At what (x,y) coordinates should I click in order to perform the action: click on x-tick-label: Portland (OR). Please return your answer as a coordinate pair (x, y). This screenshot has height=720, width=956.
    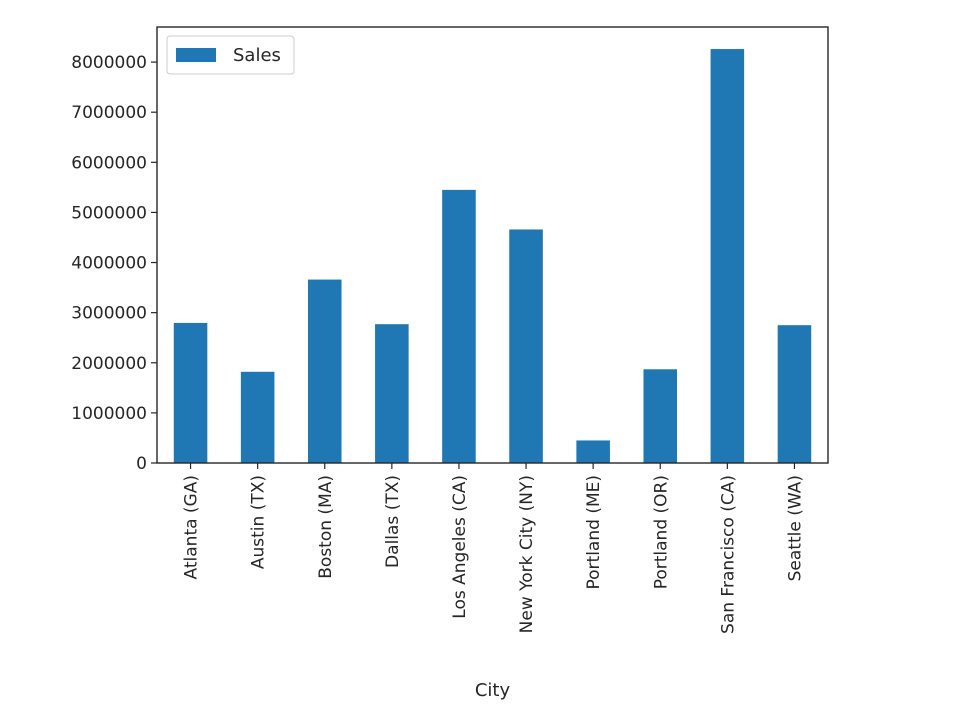
    Looking at the image, I should click on (661, 532).